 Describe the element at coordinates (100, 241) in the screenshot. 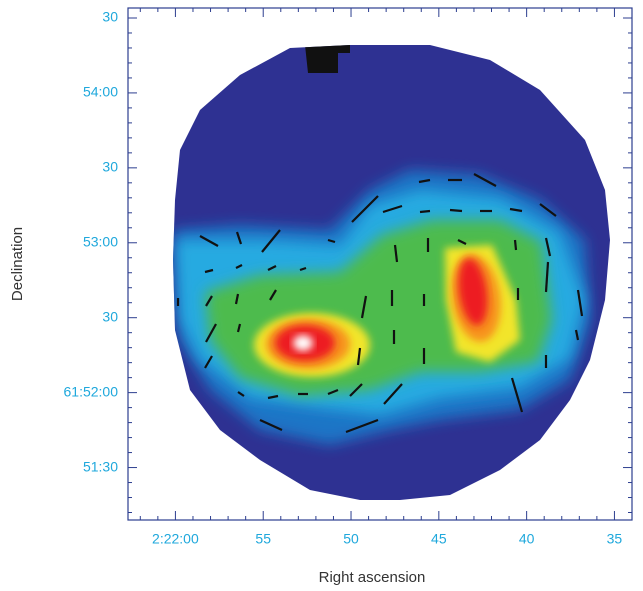

I see `y-tick-label: 53:00` at that location.